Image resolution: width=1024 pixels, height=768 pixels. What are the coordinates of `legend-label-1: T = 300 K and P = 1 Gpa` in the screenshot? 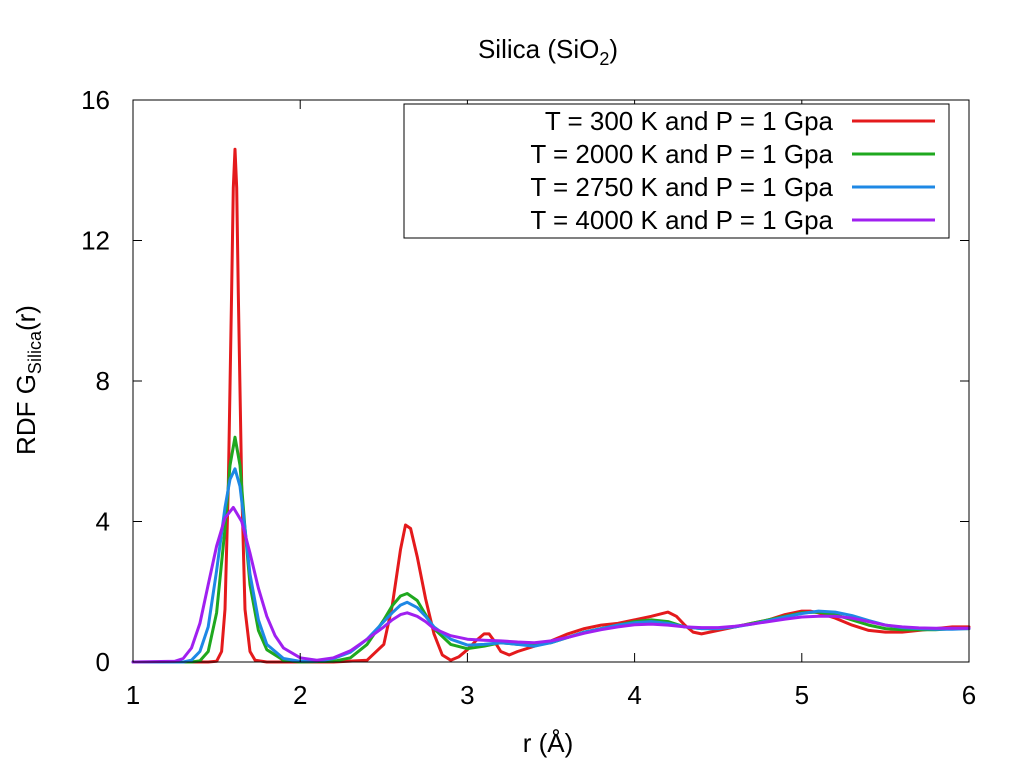 It's located at (689, 121).